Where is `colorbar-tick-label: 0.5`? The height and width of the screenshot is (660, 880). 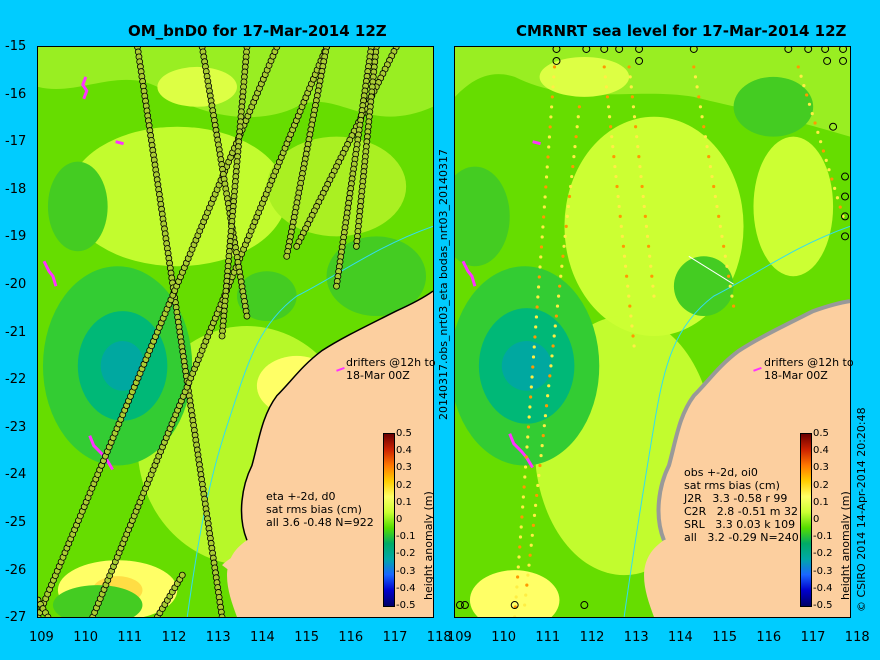
colorbar-tick-label: 0.5 is located at coordinates (404, 433).